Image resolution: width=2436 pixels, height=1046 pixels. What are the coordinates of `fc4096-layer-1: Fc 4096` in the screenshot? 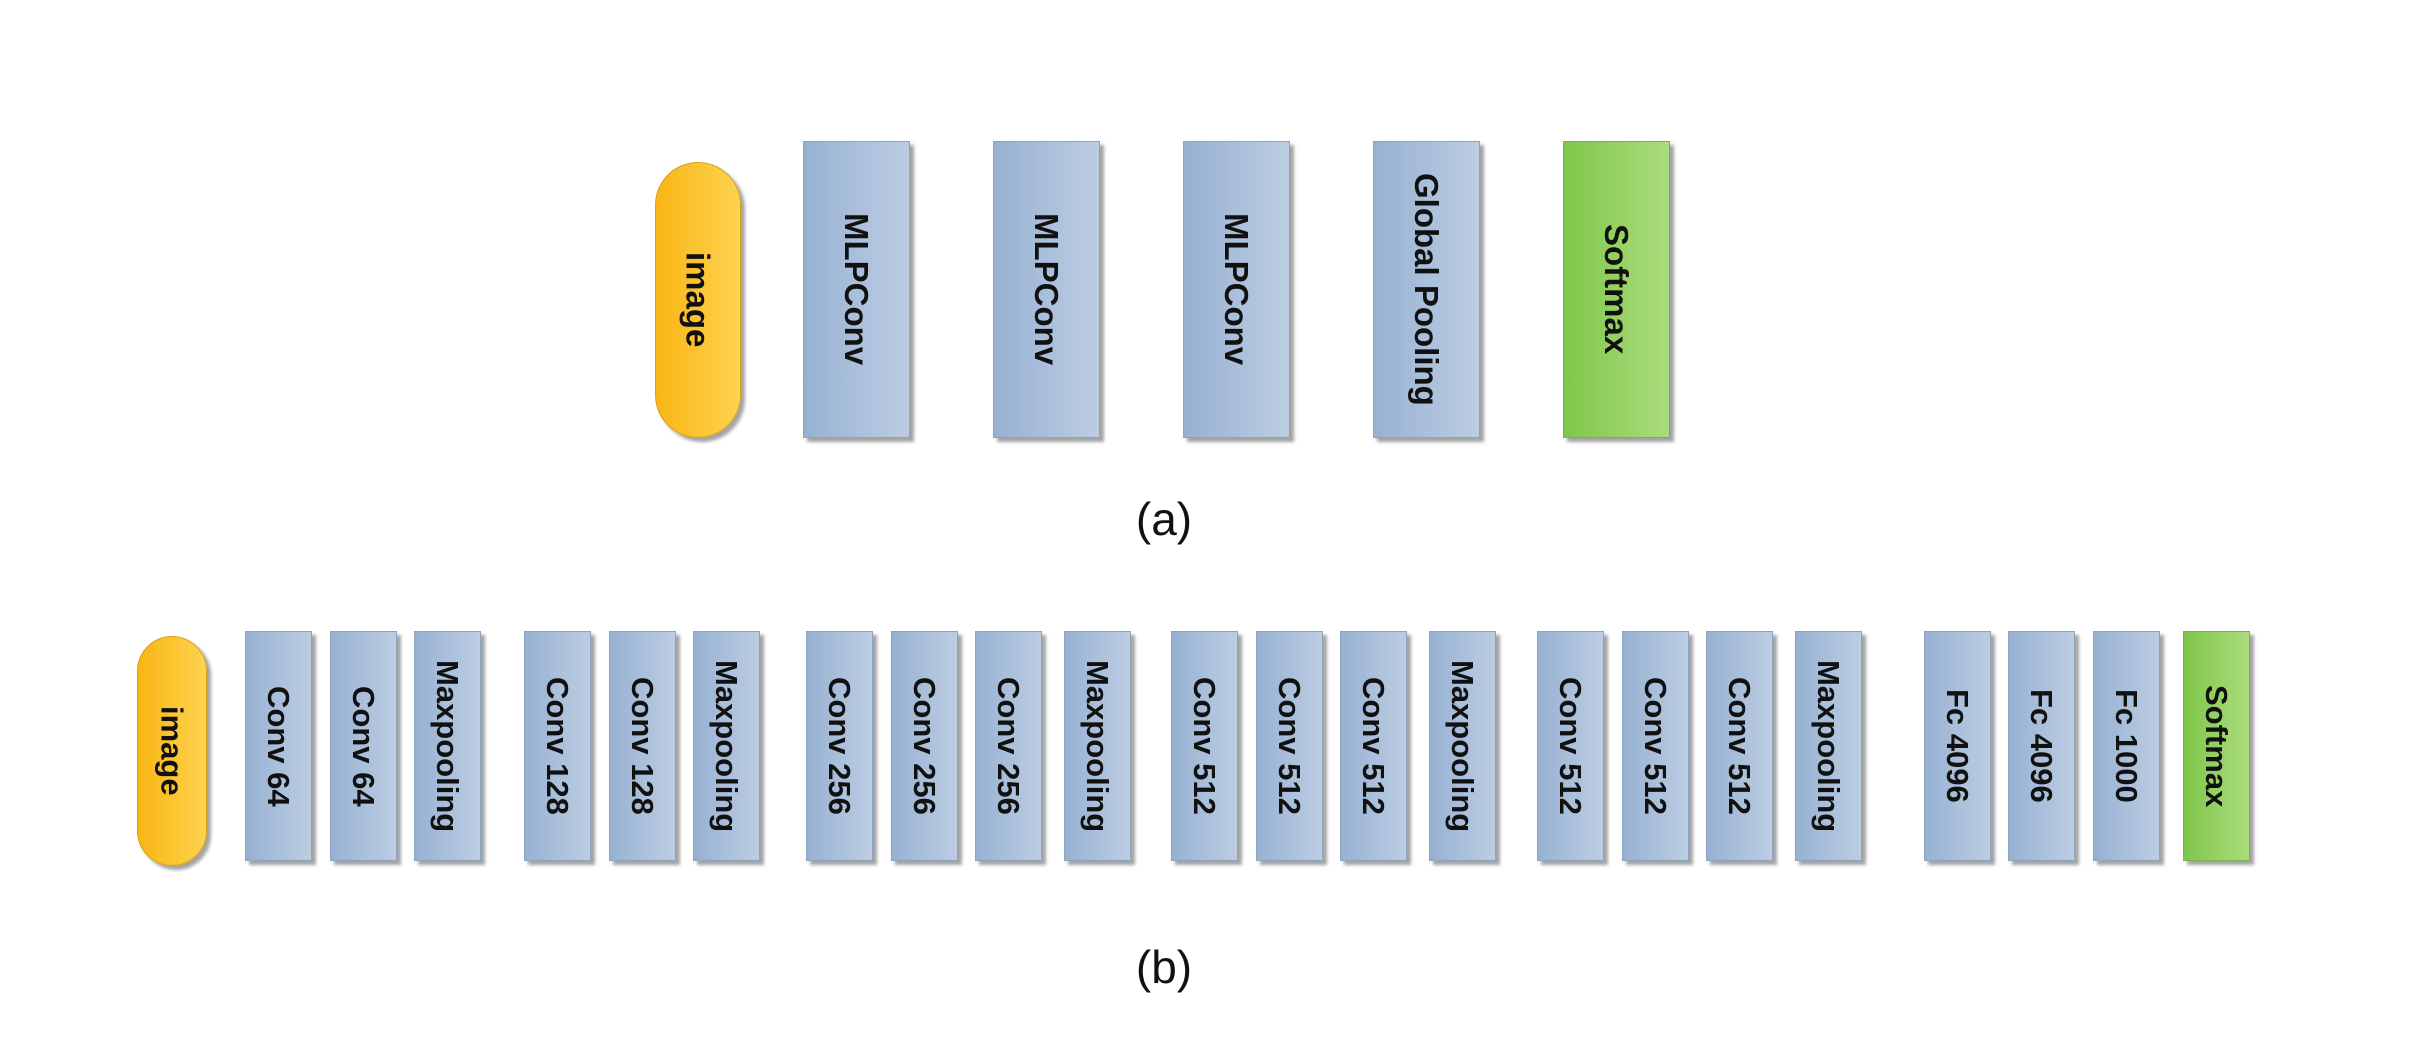 It's located at (1957, 746).